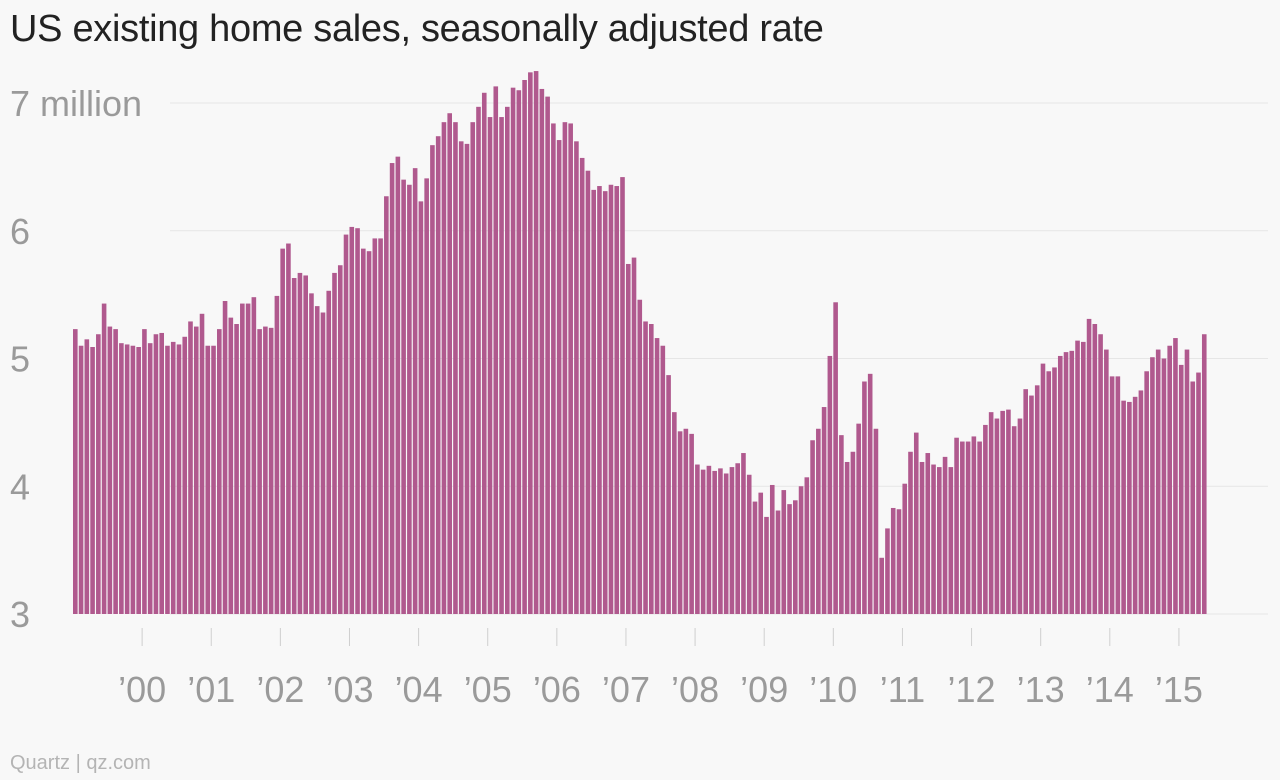 This screenshot has height=780, width=1280. I want to click on x-tick-label: ’09, so click(764, 689).